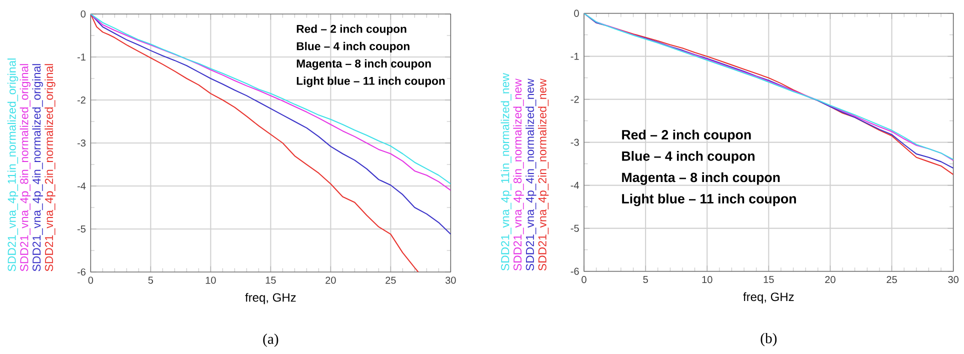  Describe the element at coordinates (37, 168) in the screenshot. I see `text: SDD21_vna_4p_4in_normalized_original` at that location.